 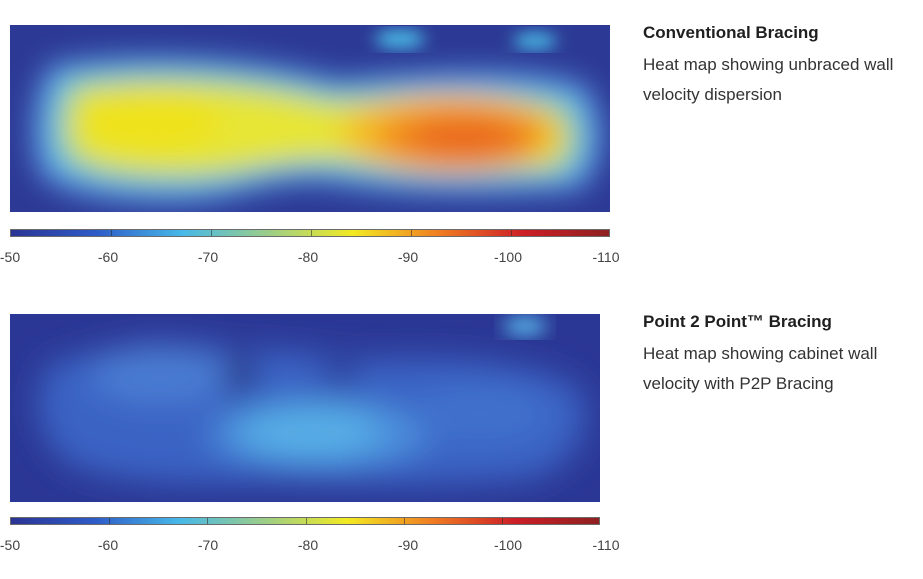 What do you see at coordinates (466, 39) in the screenshot?
I see `top-highlights` at bounding box center [466, 39].